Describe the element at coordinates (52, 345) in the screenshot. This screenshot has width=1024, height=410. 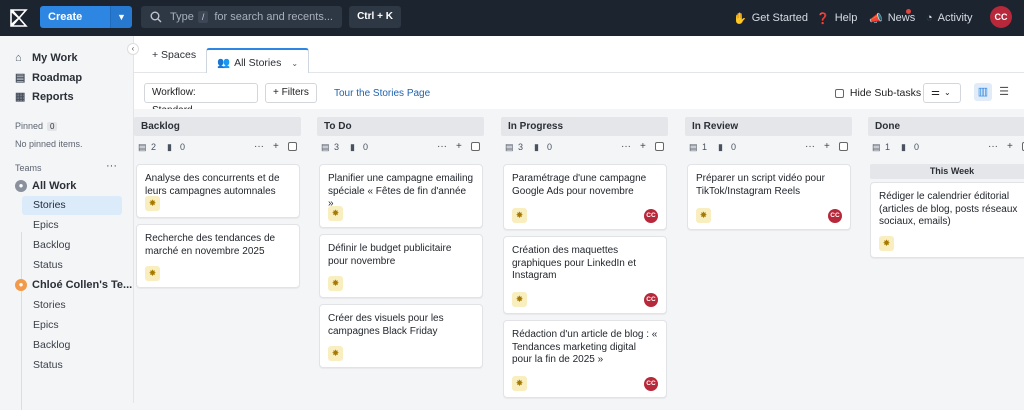
I see `sidebar-sub-team-backlog: Backlog` at that location.